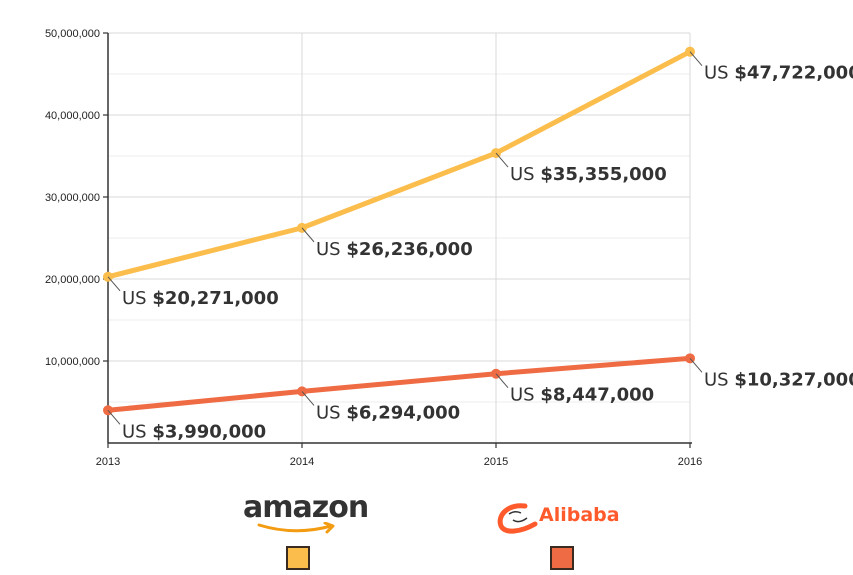 Image resolution: width=853 pixels, height=575 pixels. Describe the element at coordinates (194, 431) in the screenshot. I see `data-label: US $3,990,000` at that location.